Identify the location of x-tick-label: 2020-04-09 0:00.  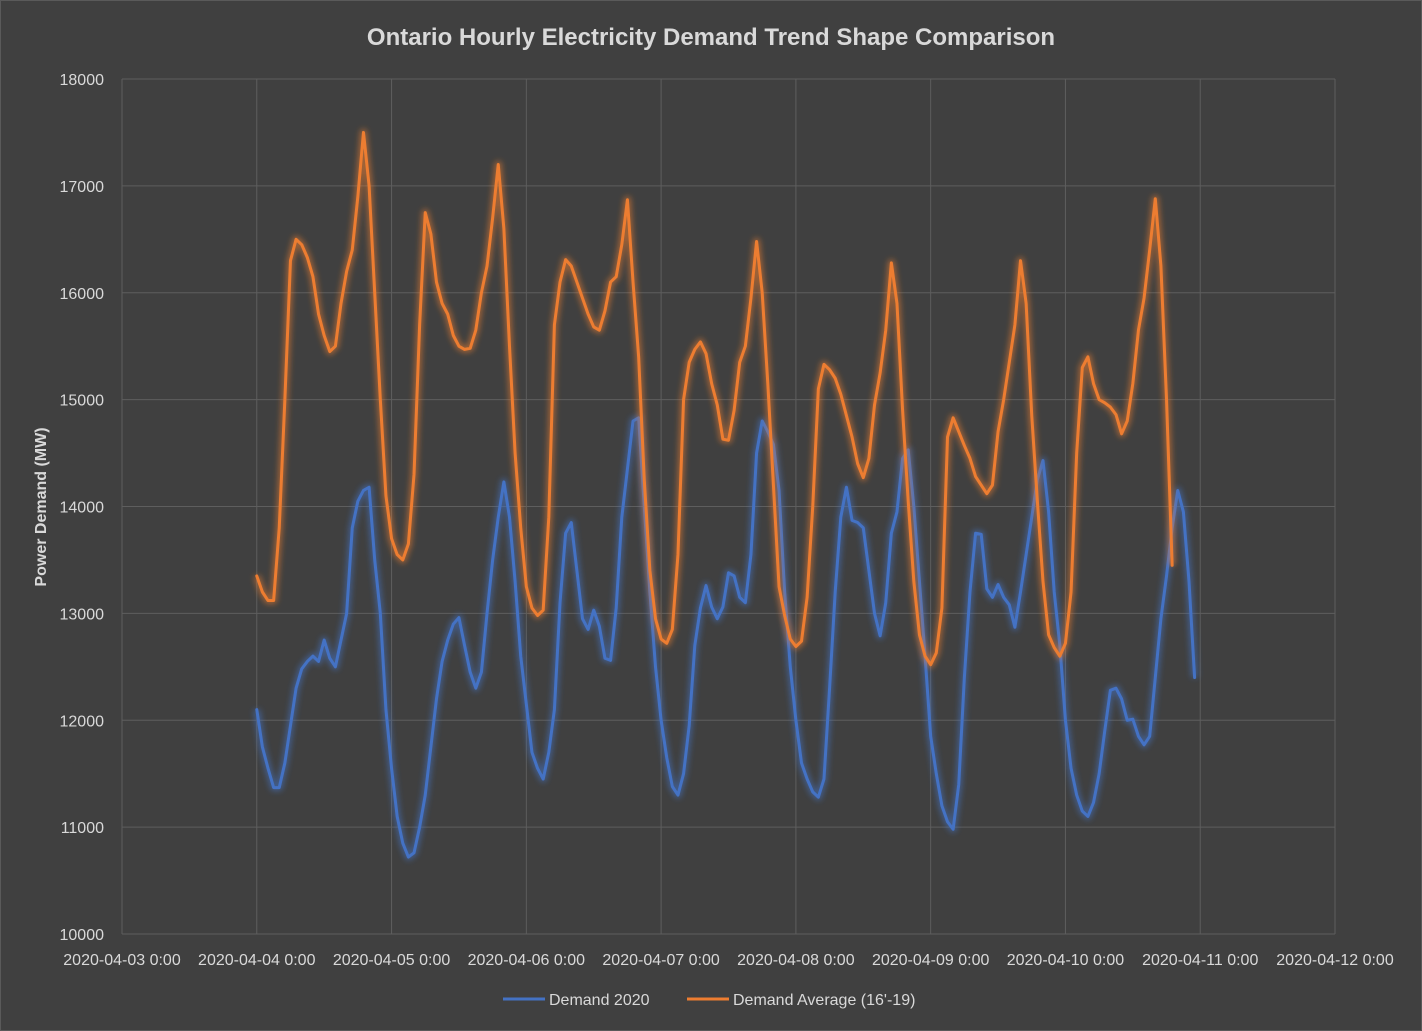
(931, 960).